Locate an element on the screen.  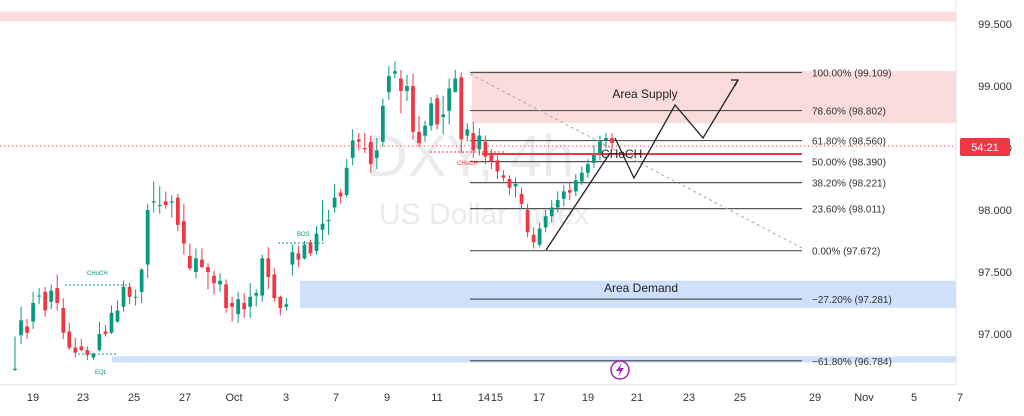
choch-label-left: CHoCH is located at coordinates (97, 274).